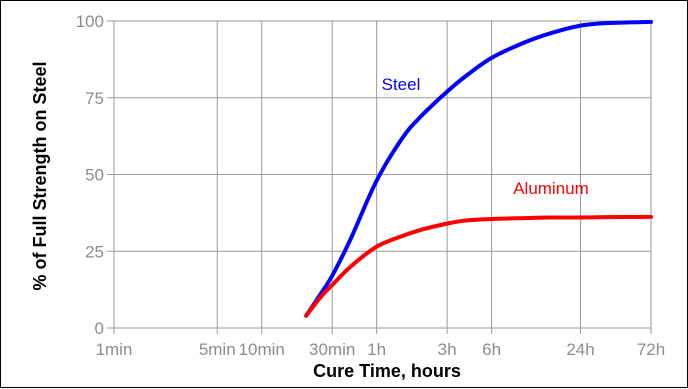  Describe the element at coordinates (447, 349) in the screenshot. I see `x-tick-label: 3h` at that location.